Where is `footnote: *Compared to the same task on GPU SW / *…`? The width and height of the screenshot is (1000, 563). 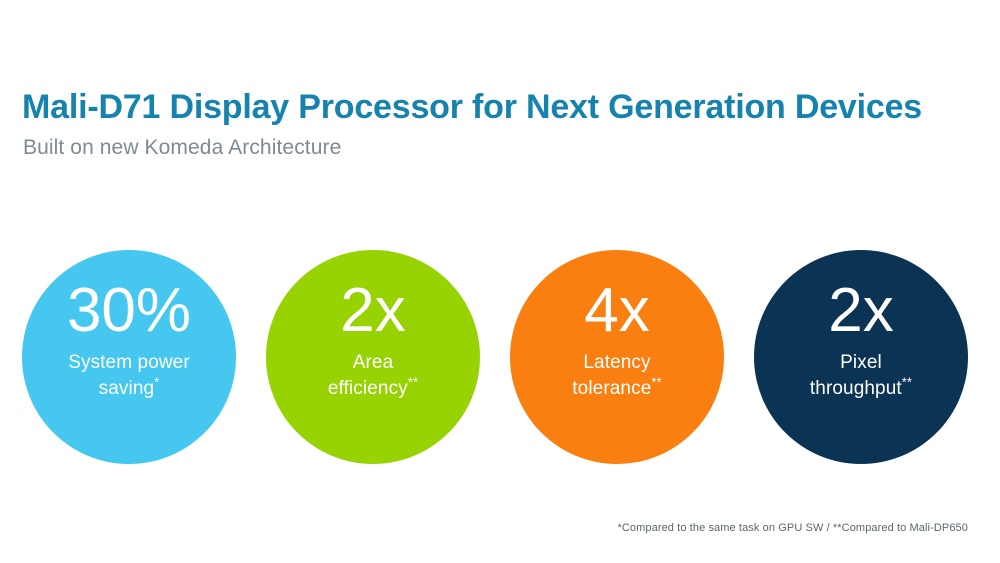
footnote: *Compared to the same task on GPU SW / *… is located at coordinates (792, 528).